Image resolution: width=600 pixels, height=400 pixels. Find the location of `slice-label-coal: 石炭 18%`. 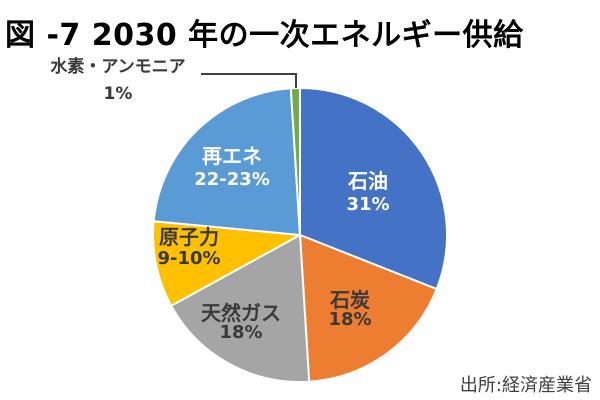

slice-label-coal: 石炭 18% is located at coordinates (349, 310).